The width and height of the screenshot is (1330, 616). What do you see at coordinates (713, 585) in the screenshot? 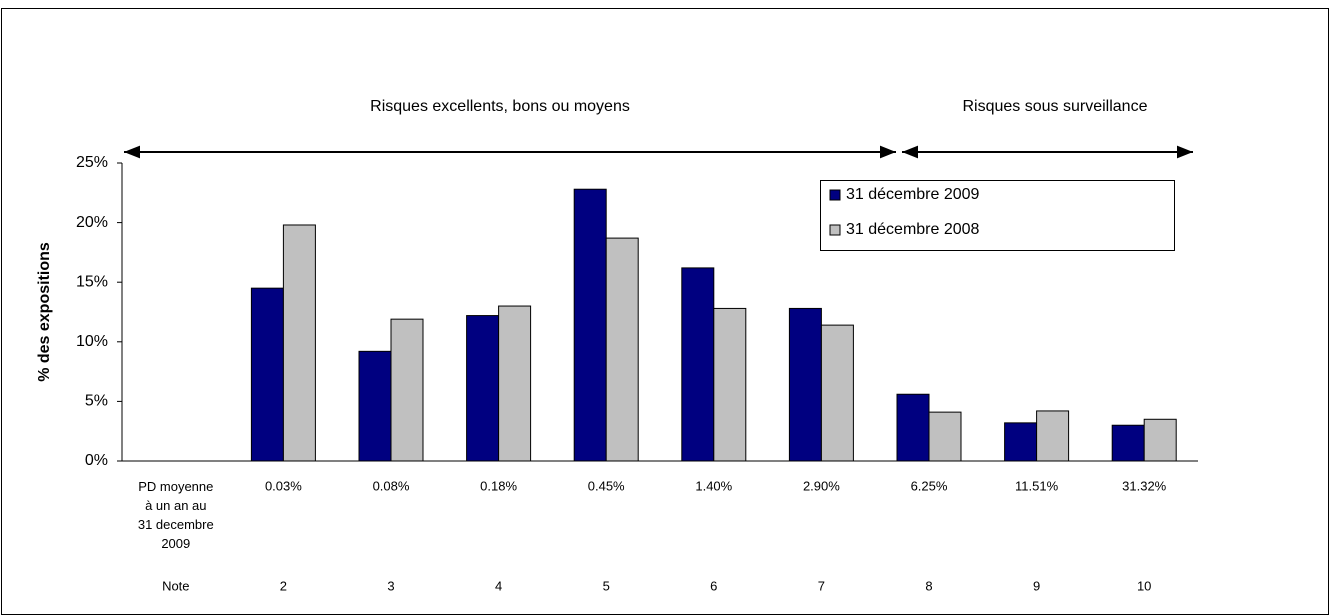
I see `note-label: 6` at bounding box center [713, 585].